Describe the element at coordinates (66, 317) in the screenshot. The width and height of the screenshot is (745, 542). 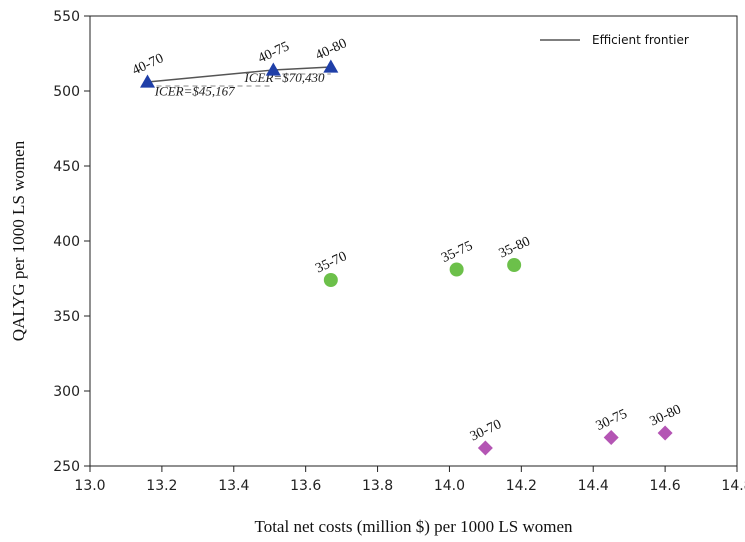
I see `y-tick-label: 350` at that location.